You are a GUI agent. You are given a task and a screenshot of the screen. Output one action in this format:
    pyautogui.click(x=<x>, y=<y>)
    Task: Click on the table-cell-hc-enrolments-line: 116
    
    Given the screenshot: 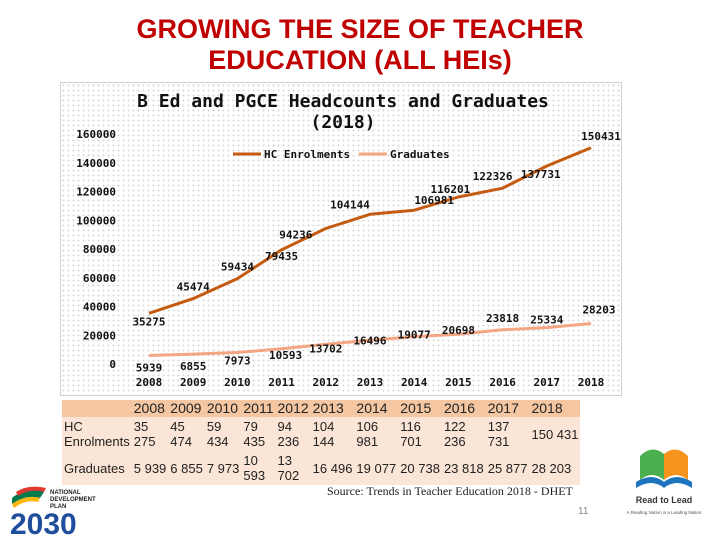 What is the action you would take?
    pyautogui.click(x=410, y=426)
    